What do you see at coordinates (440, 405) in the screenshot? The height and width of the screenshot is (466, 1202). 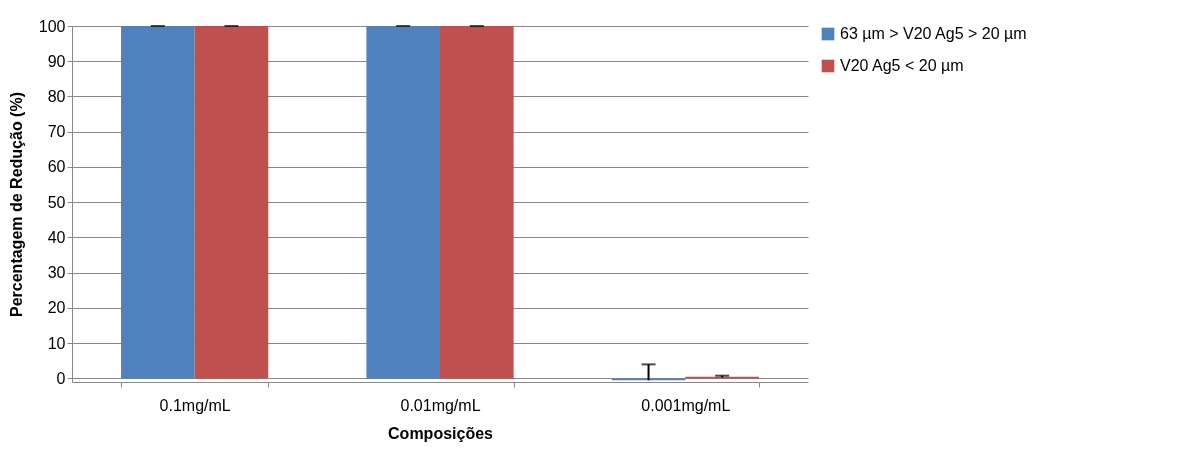 I see `x-tick-label: 0.01mg/mL` at bounding box center [440, 405].